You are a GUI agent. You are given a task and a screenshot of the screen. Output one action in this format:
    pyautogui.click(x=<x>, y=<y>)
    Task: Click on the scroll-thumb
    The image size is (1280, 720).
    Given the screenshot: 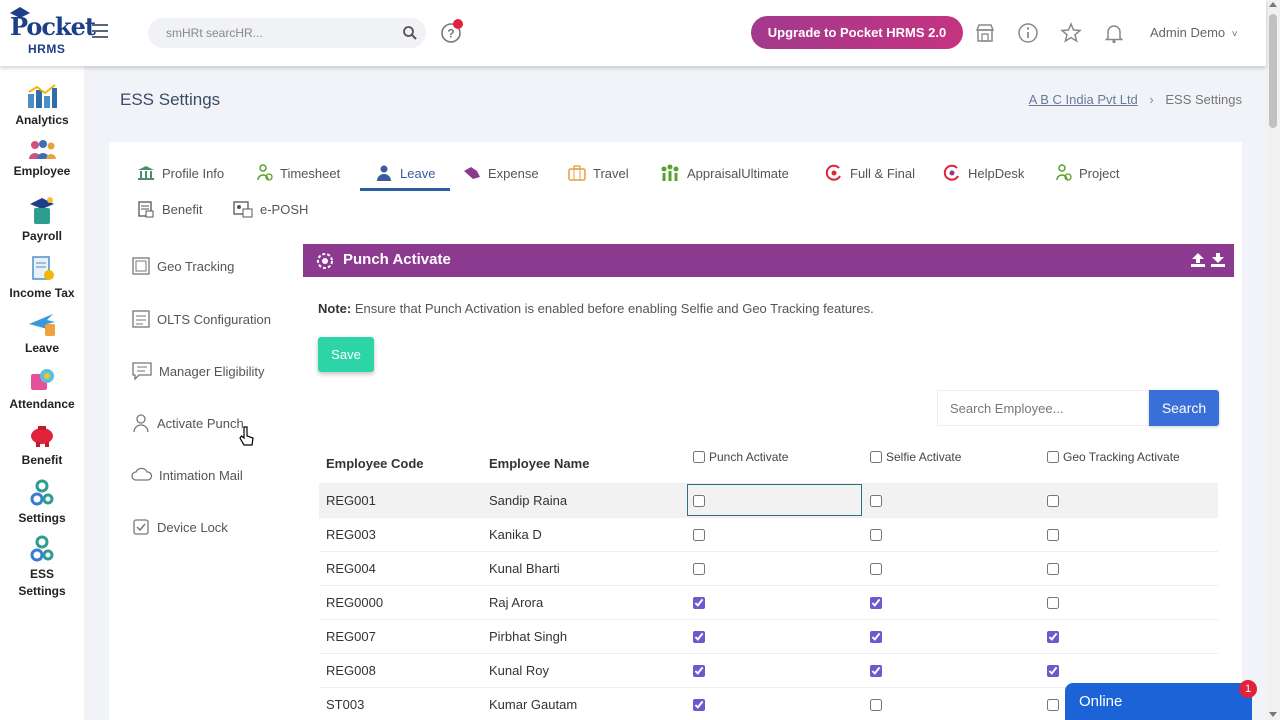 What is the action you would take?
    pyautogui.click(x=1273, y=71)
    